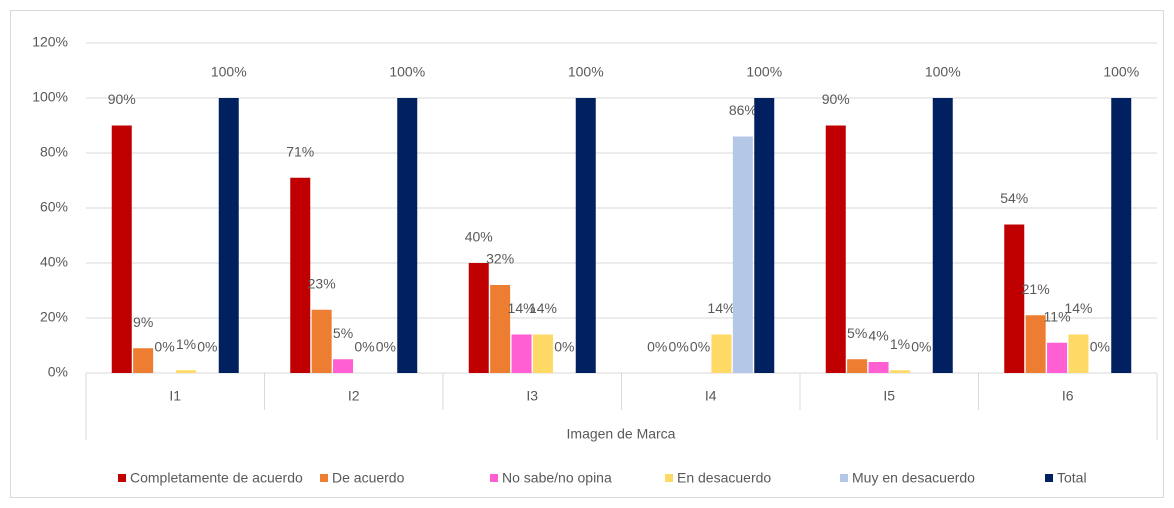 This screenshot has height=508, width=1174. Describe the element at coordinates (743, 110) in the screenshot. I see `value-label: 86%` at that location.